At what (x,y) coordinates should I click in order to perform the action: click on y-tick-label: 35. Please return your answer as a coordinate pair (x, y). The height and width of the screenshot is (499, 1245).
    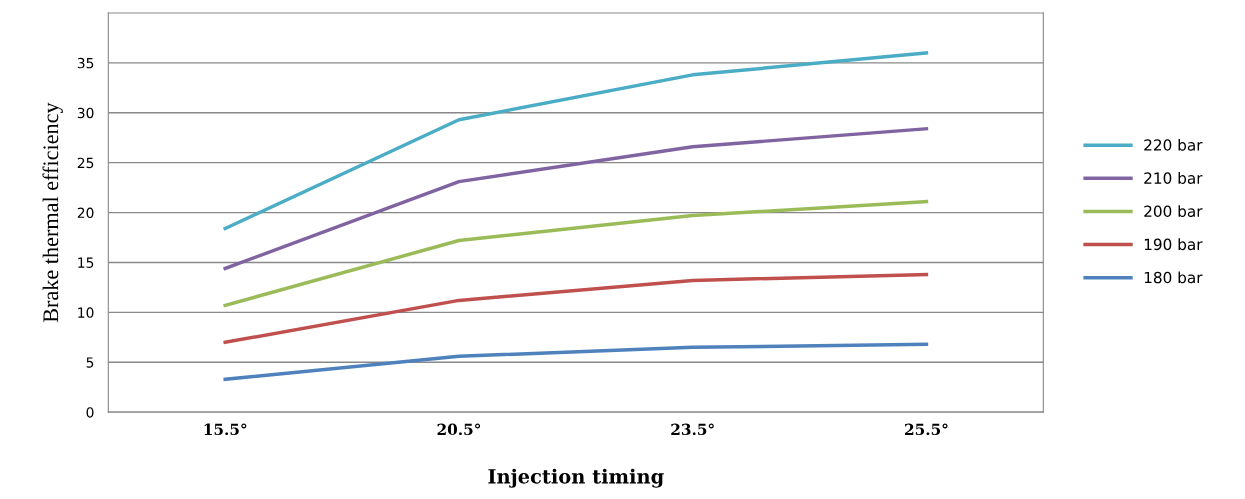
    Looking at the image, I should click on (85, 63).